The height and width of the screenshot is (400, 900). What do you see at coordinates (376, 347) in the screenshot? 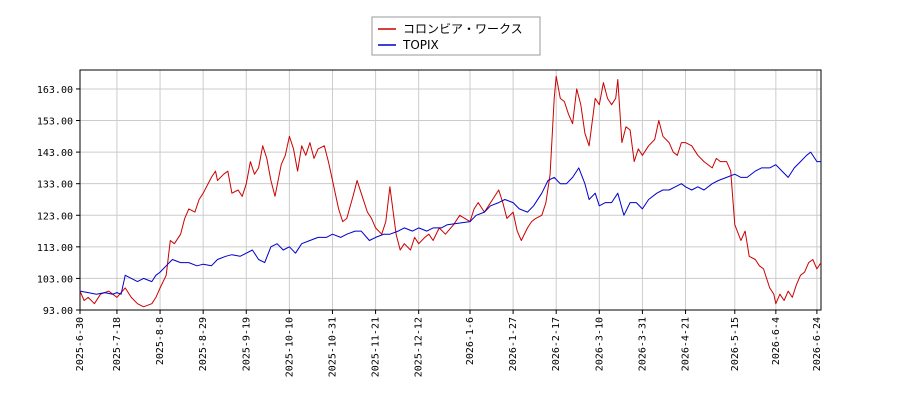
I see `x-tick-label: 2025-11-21` at bounding box center [376, 347].